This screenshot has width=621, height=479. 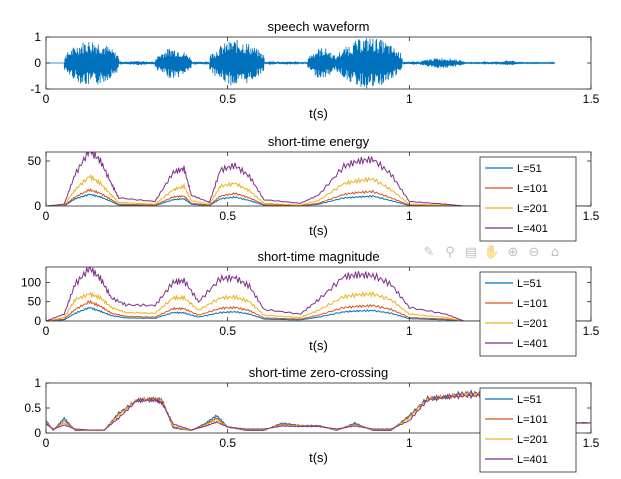 I want to click on waveform-line, so click(x=300, y=63).